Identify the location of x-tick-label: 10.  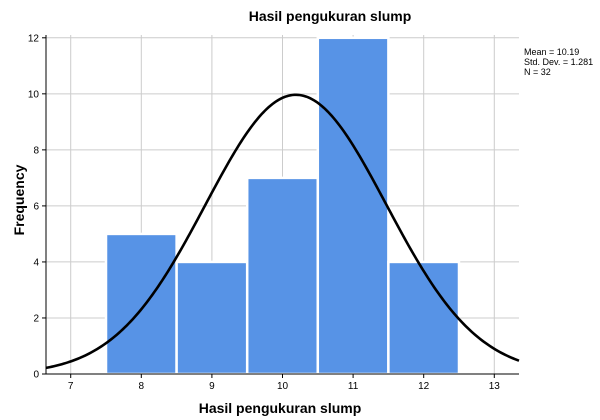
(283, 386).